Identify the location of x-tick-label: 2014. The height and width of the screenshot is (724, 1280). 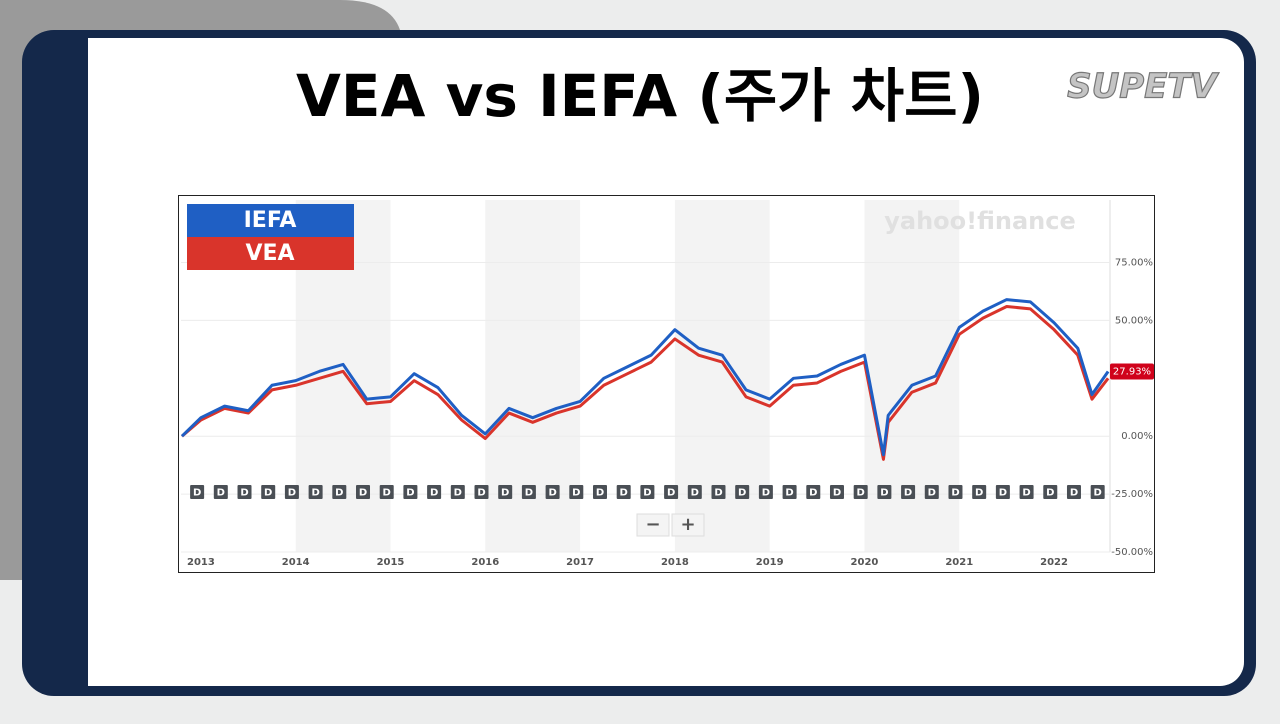
(296, 562).